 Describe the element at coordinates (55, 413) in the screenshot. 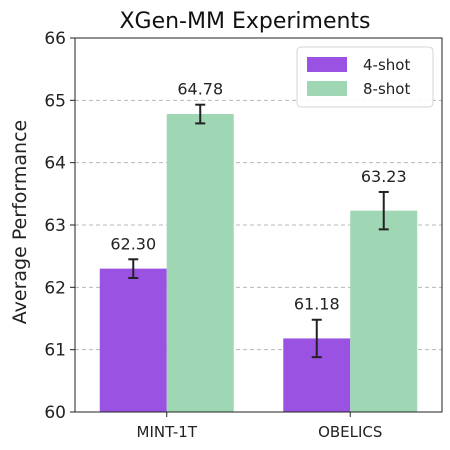

I see `y-tick-label: 60` at that location.